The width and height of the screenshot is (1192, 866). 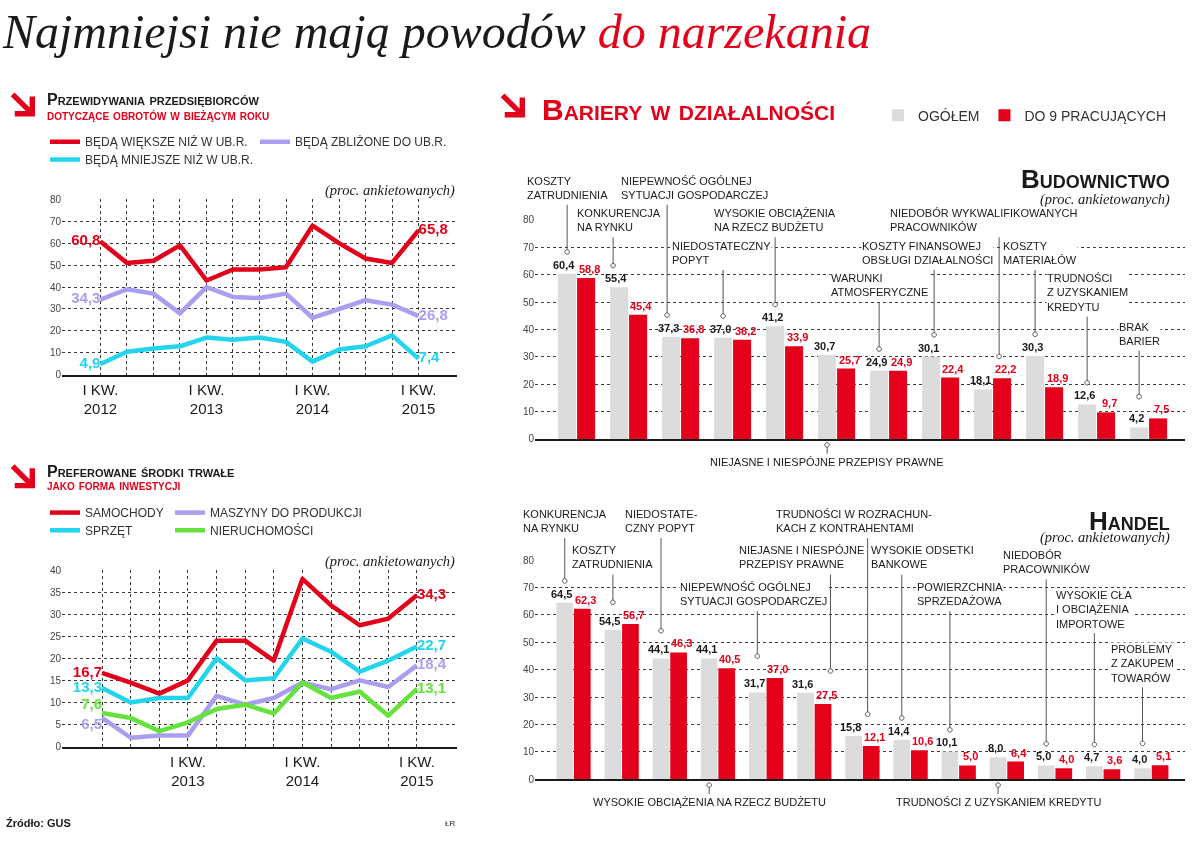 What do you see at coordinates (55, 265) in the screenshot?
I see `y-tick-label: 50` at bounding box center [55, 265].